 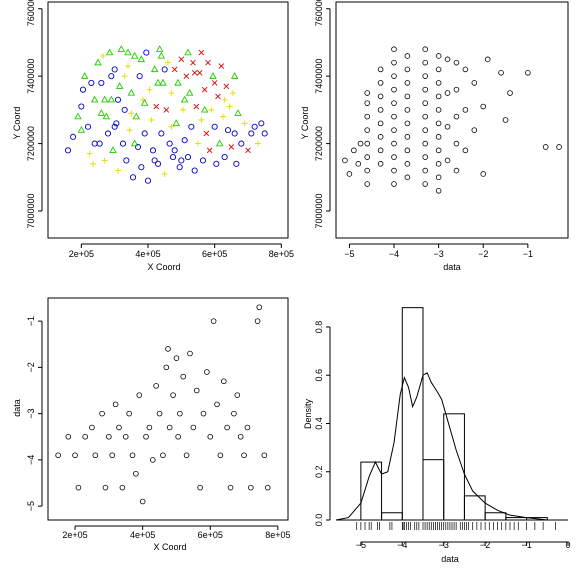 What do you see at coordinates (31, 367) in the screenshot?
I see `y-tick-label-3-3: −2` at bounding box center [31, 367].